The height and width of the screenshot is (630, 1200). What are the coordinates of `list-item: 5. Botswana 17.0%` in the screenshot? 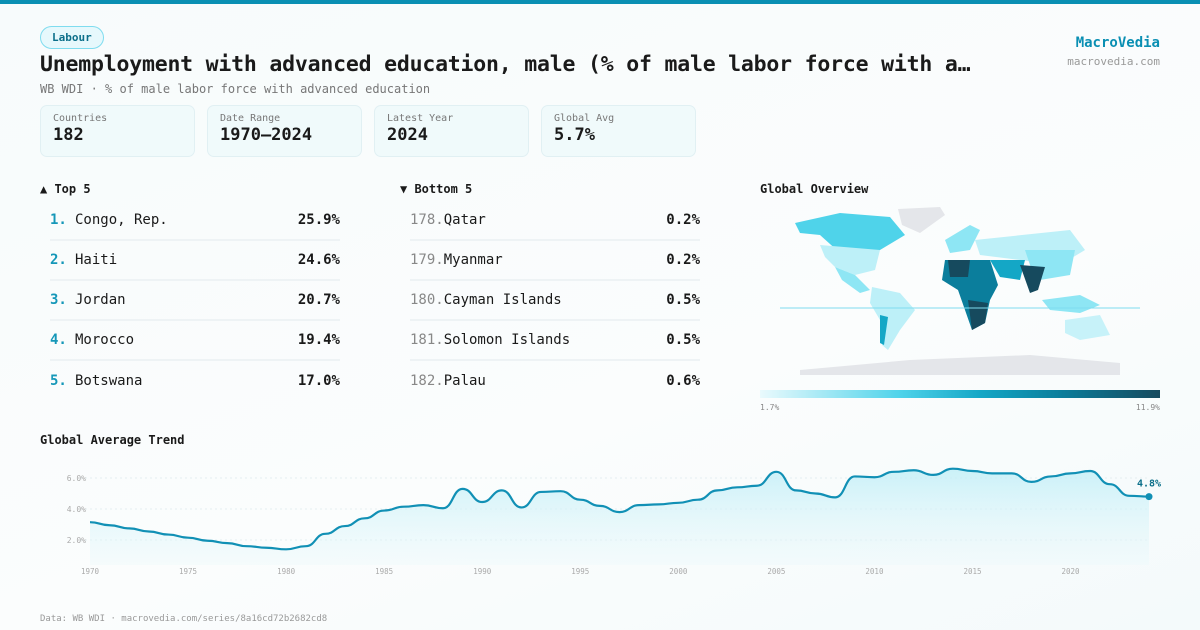 It's located at (195, 381).